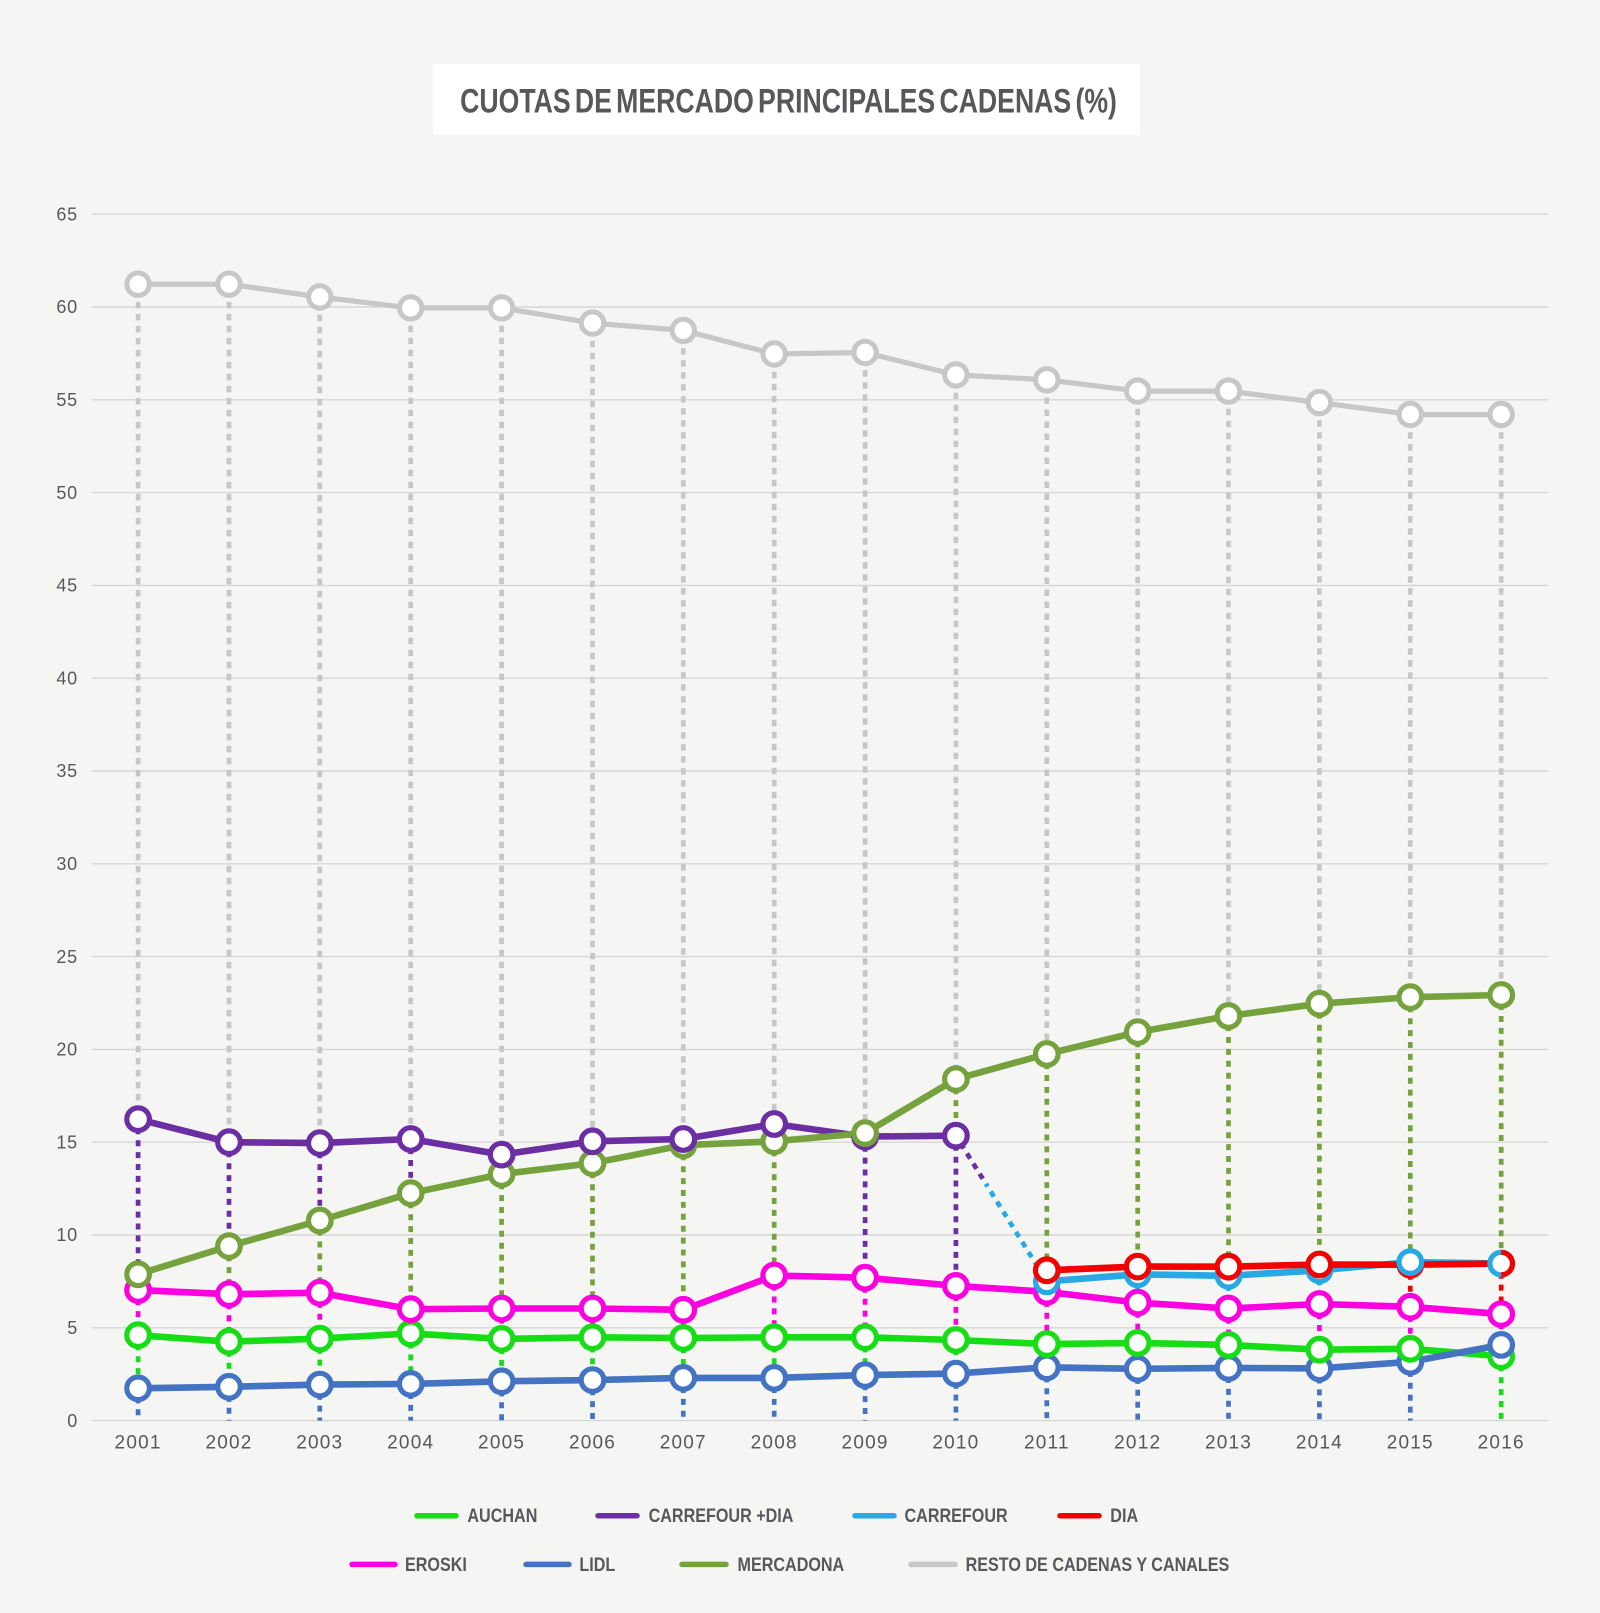  I want to click on svg-text: 2016, so click(1501, 1443).